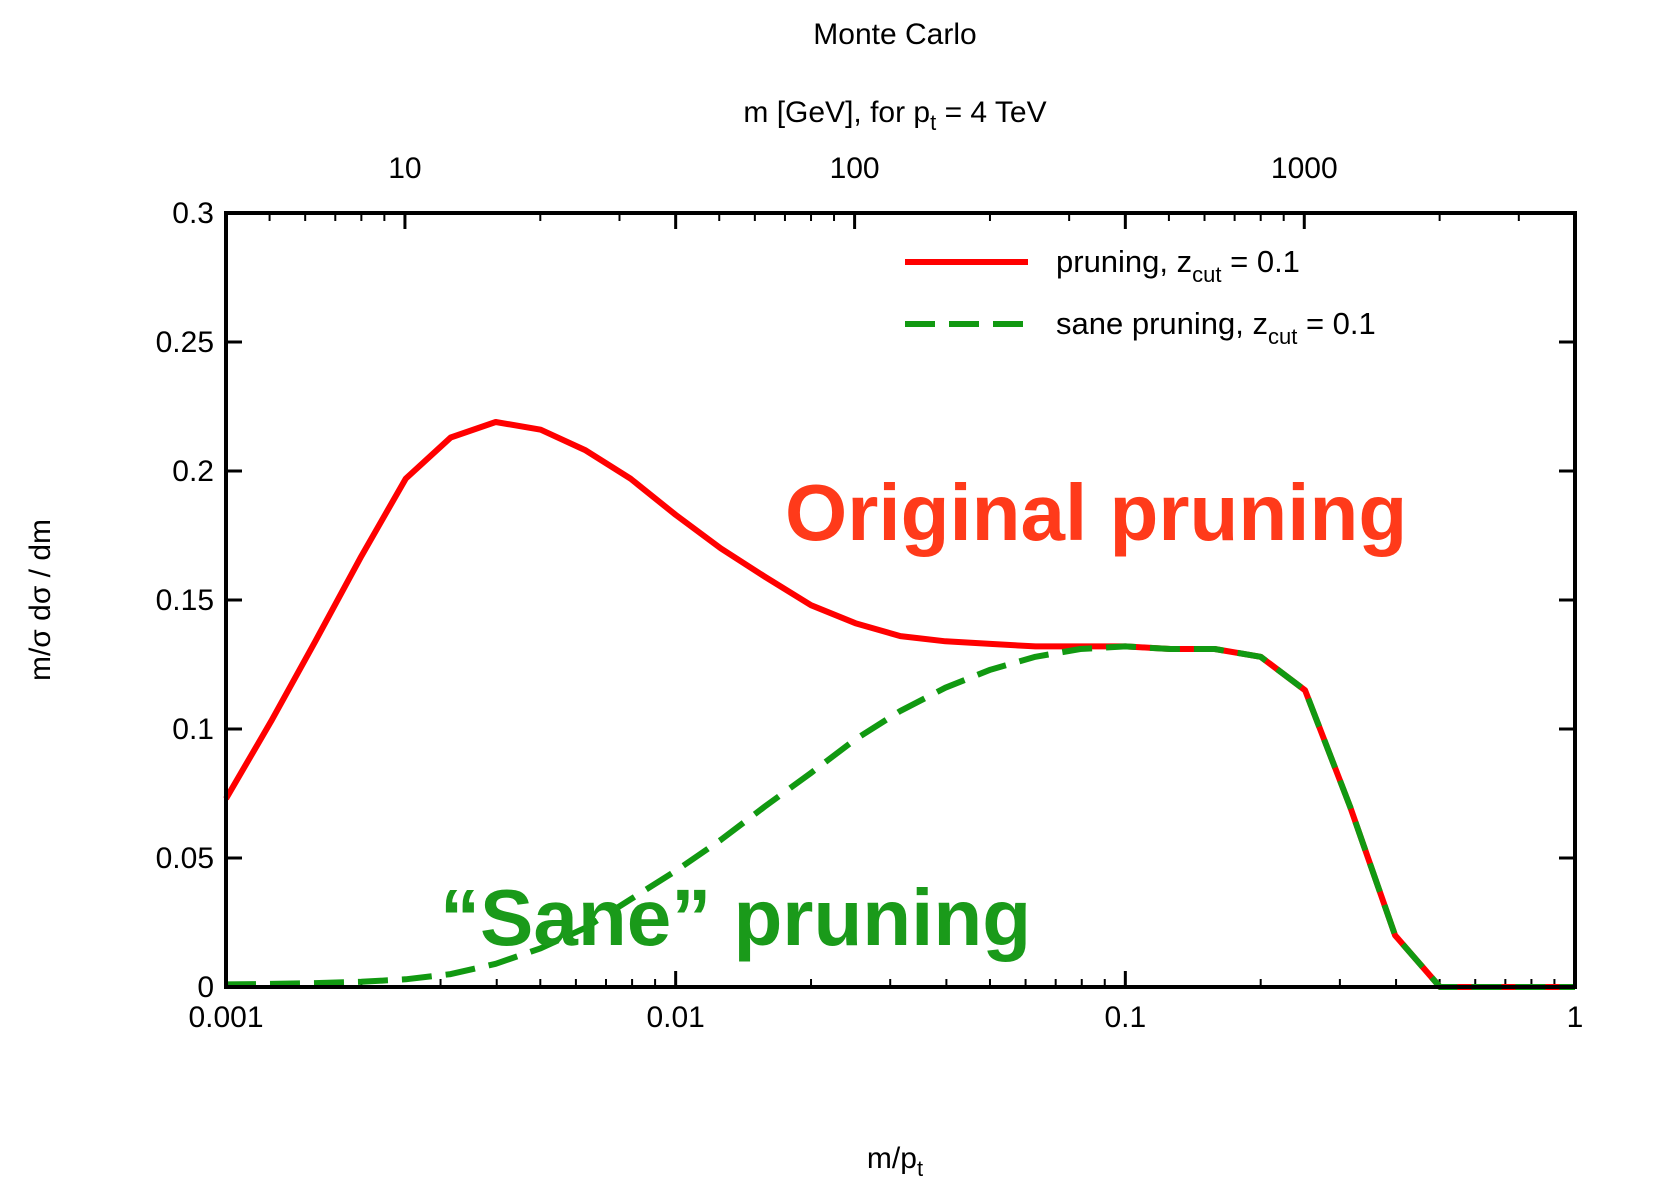 The image size is (1677, 1185). I want to click on top-axis-label: m [GeV], for pt = 4 TeV, so click(894, 115).